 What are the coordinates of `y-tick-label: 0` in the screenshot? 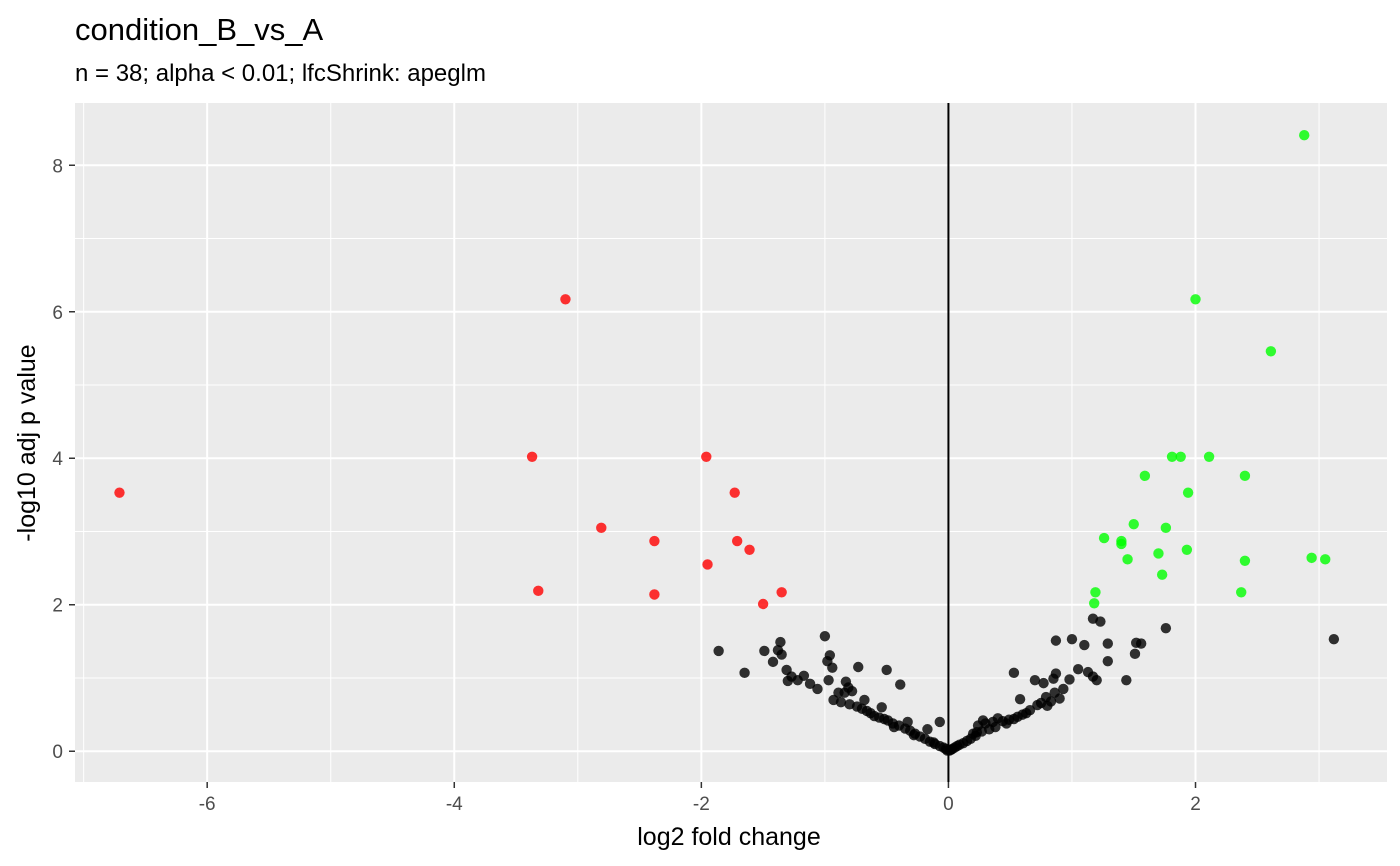 It's located at (57, 752).